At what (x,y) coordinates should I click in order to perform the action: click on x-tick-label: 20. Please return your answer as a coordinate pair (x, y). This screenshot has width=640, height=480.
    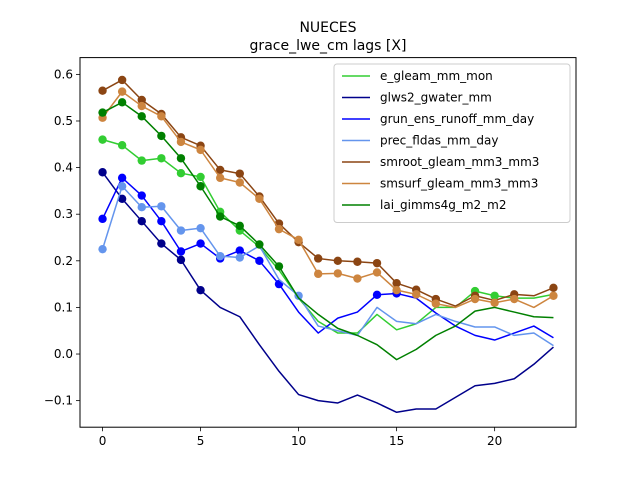
    Looking at the image, I should click on (494, 441).